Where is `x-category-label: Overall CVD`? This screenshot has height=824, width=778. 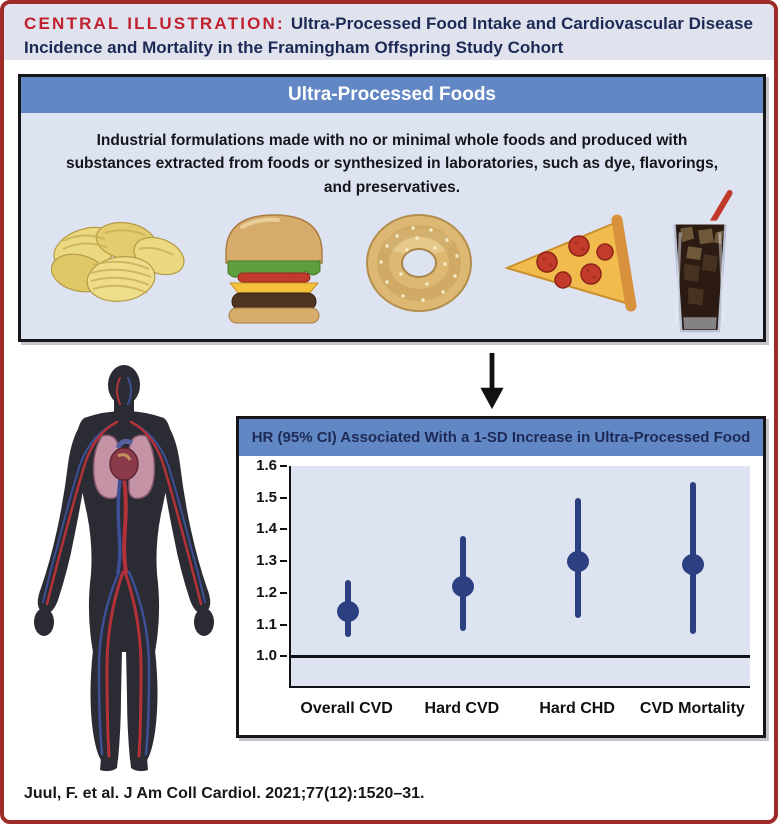 x-category-label: Overall CVD is located at coordinates (346, 708).